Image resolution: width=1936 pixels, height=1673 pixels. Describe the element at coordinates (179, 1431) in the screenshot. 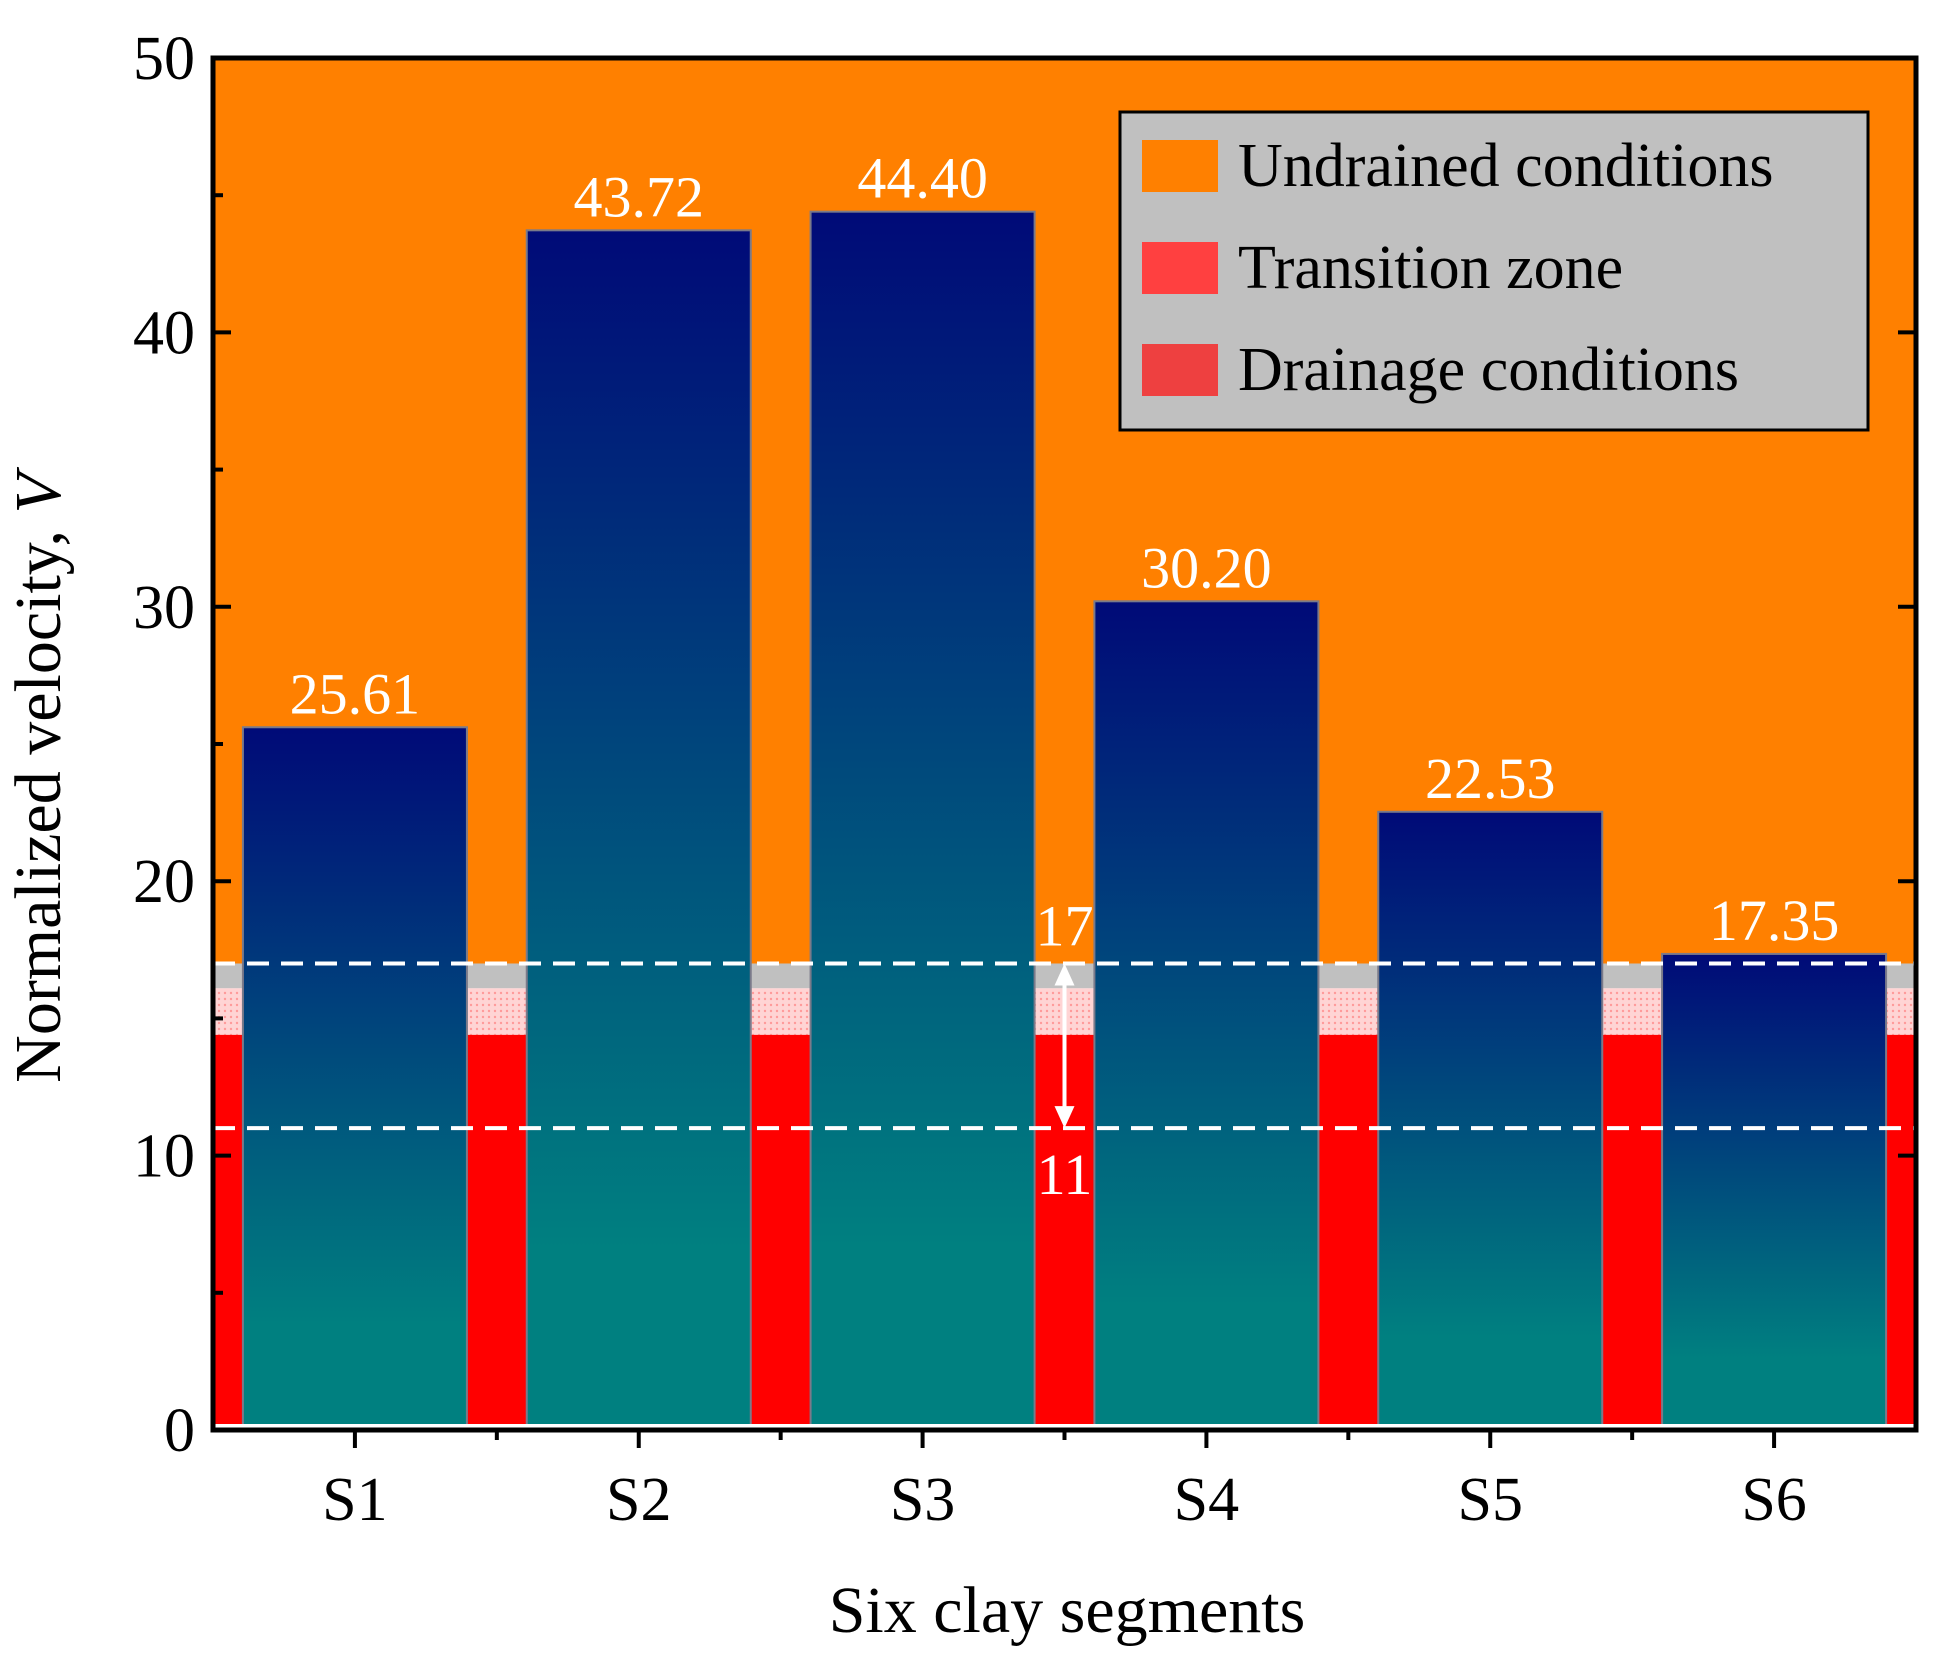

I see `y-tick-label: 0` at that location.